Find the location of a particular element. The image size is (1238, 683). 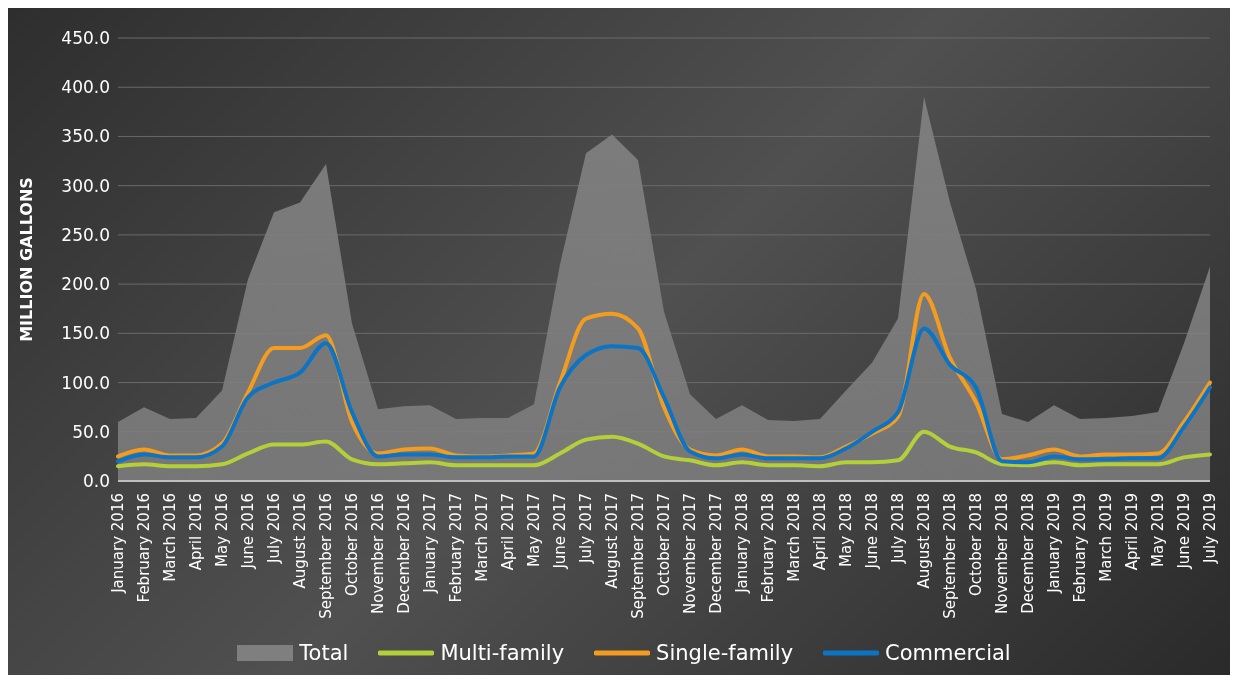

y-tick-label: 100.0 is located at coordinates (85, 382).